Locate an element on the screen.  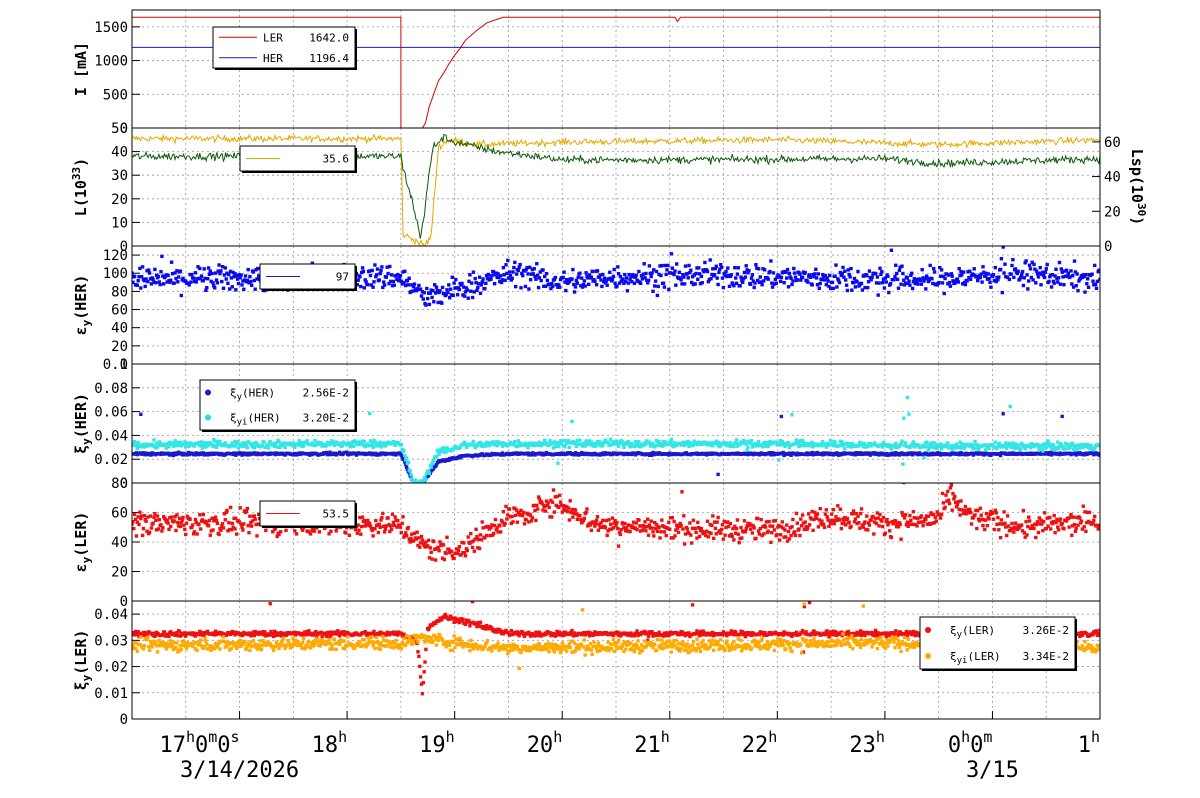
y-tick-label: 1500 is located at coordinates (111, 28).